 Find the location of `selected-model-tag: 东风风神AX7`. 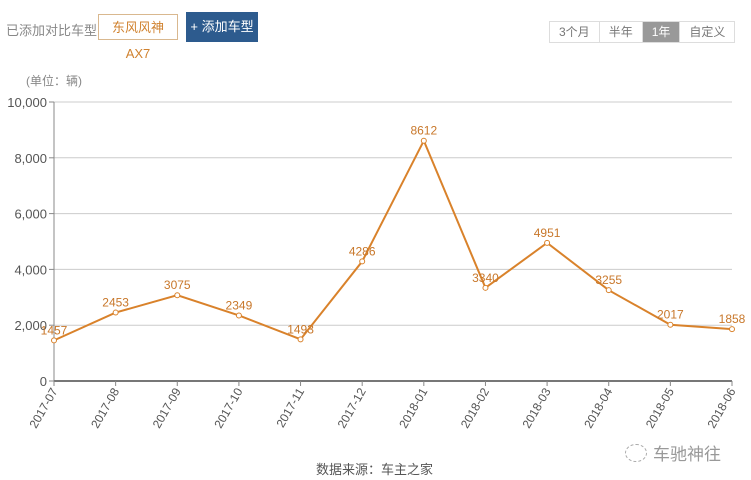

selected-model-tag: 东风风神AX7 is located at coordinates (138, 37).